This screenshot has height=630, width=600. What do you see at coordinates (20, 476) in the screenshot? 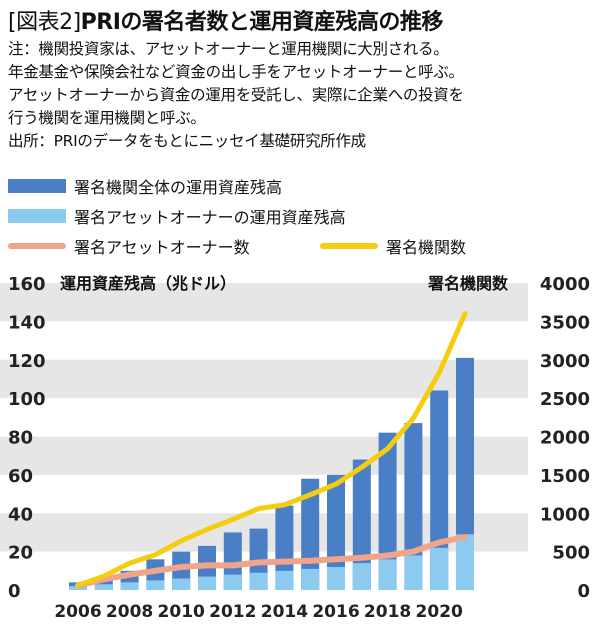
I see `y-tick-label-left: 60` at bounding box center [20, 476].